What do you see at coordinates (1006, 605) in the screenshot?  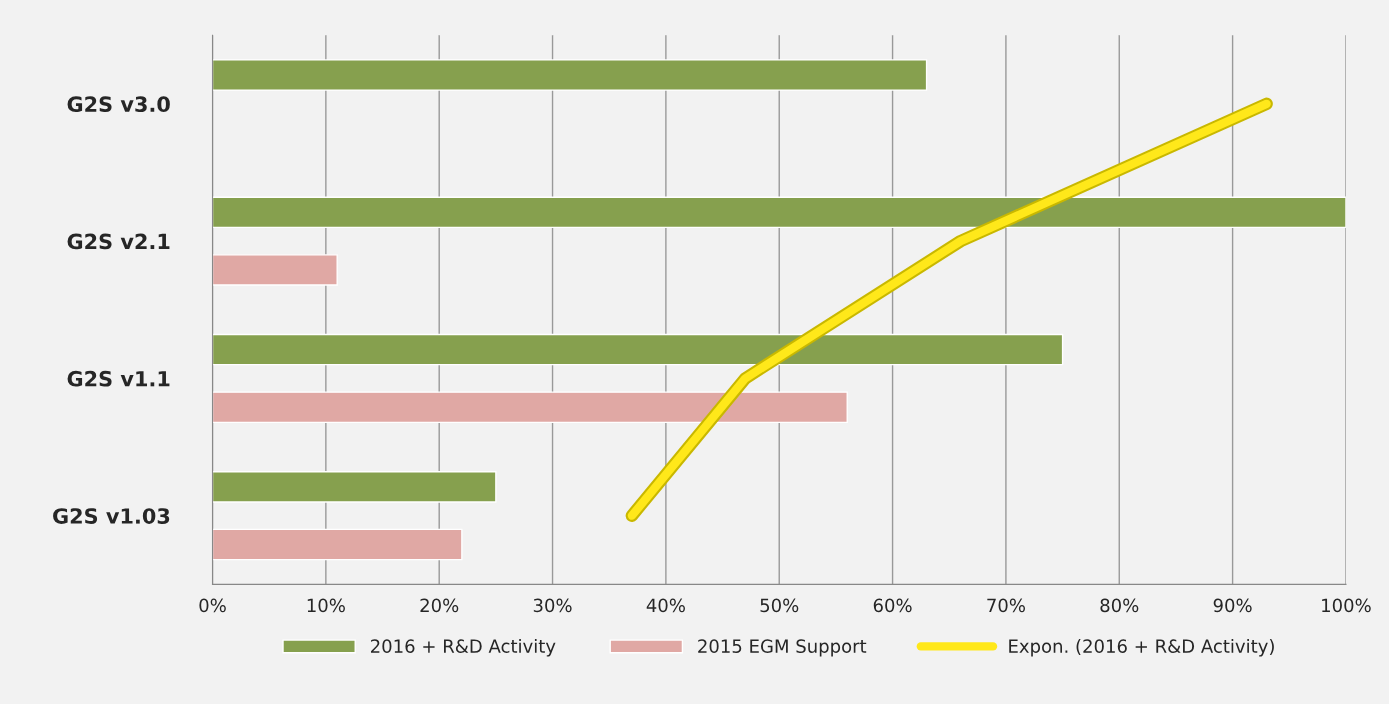 I see `x-tick-label: 70%` at bounding box center [1006, 605].